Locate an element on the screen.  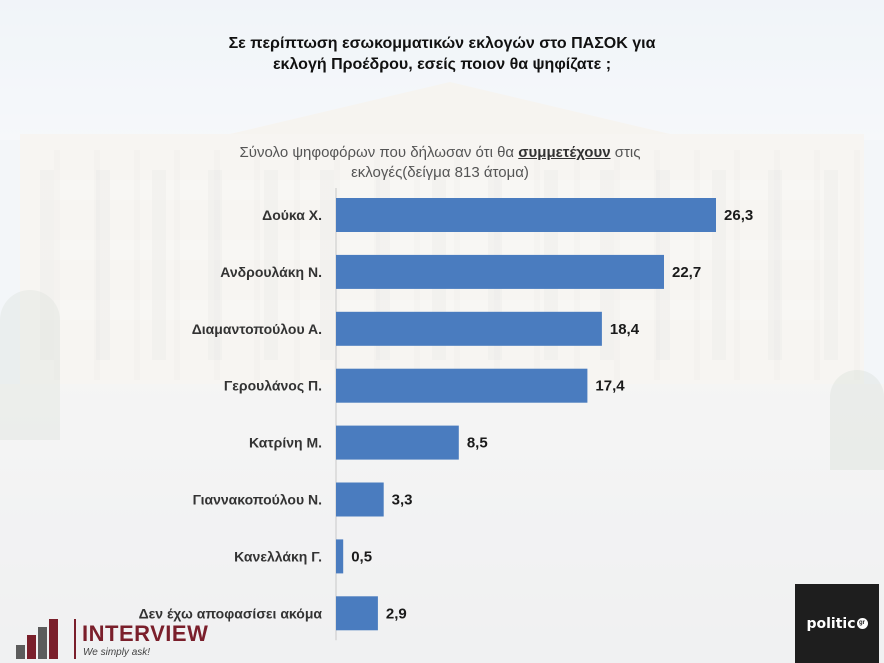
politic-logo: politic gr is located at coordinates (837, 623).